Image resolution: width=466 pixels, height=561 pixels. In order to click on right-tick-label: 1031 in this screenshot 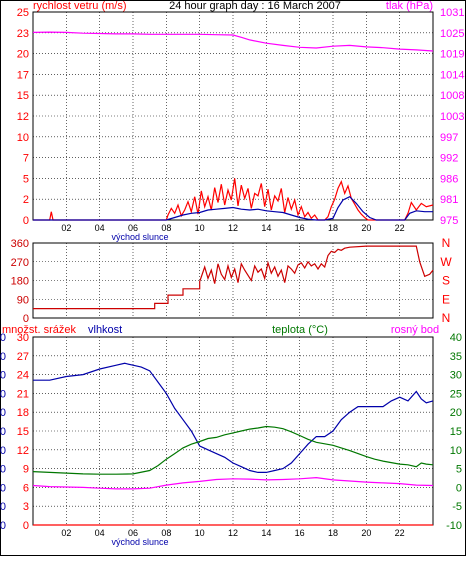, I will do `click(452, 13)`.